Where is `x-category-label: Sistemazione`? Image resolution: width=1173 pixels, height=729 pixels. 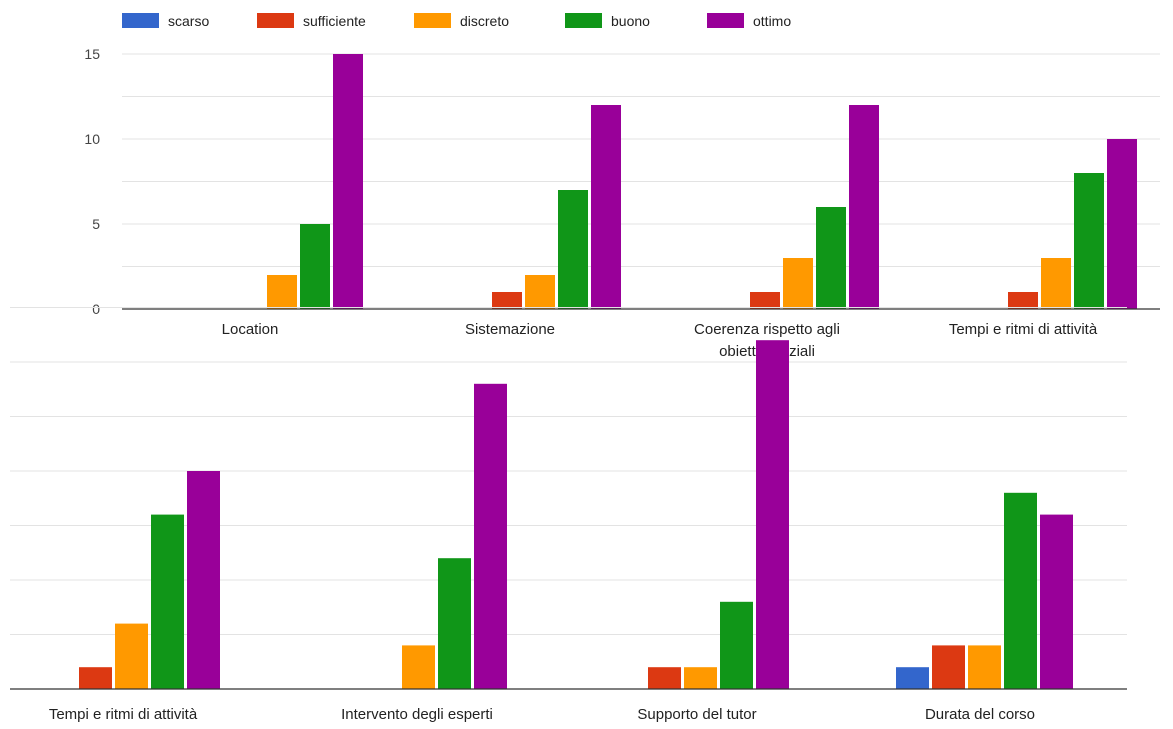
x-category-label: Sistemazione is located at coordinates (510, 329).